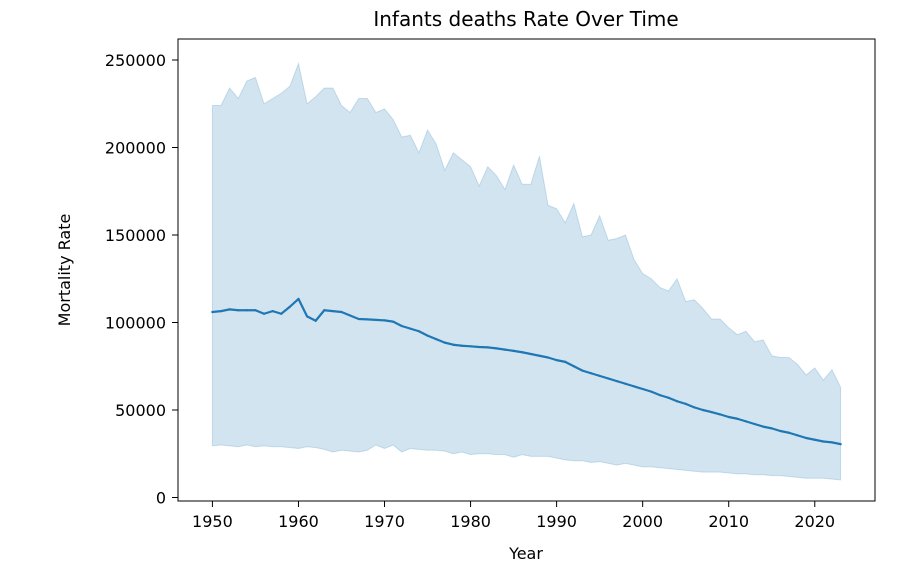  I want to click on y-tick-label: 250000, so click(135, 60).